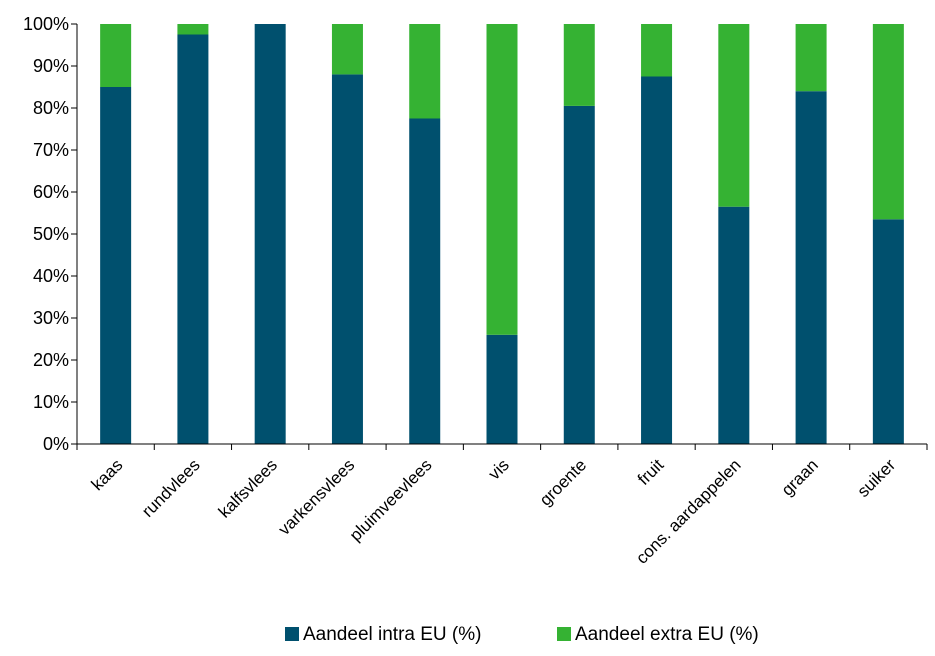 This screenshot has width=935, height=656. I want to click on y-tick-label: 80%, so click(51, 108).